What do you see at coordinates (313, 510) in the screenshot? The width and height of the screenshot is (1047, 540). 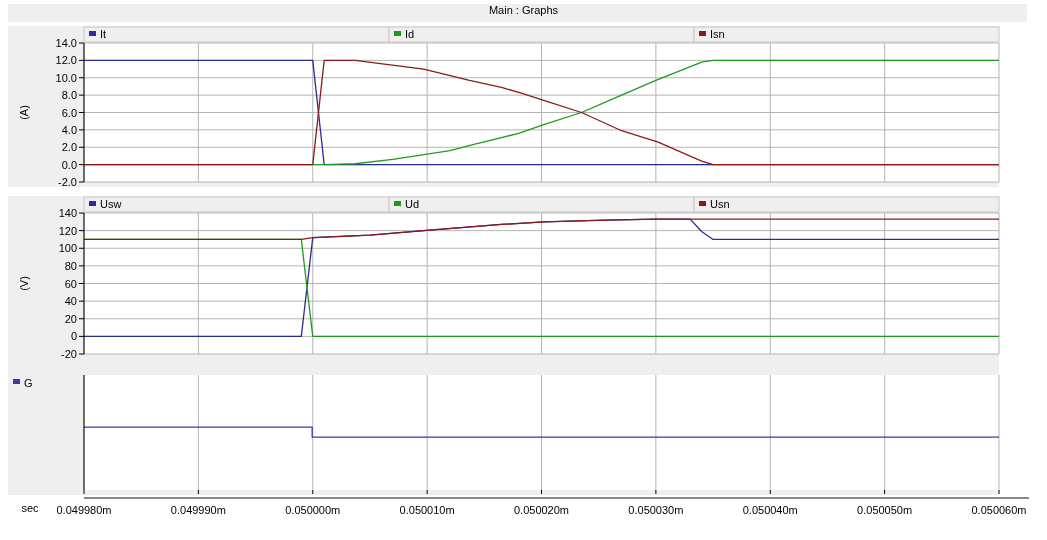 I see `x-tick-label: 0.050000m` at bounding box center [313, 510].